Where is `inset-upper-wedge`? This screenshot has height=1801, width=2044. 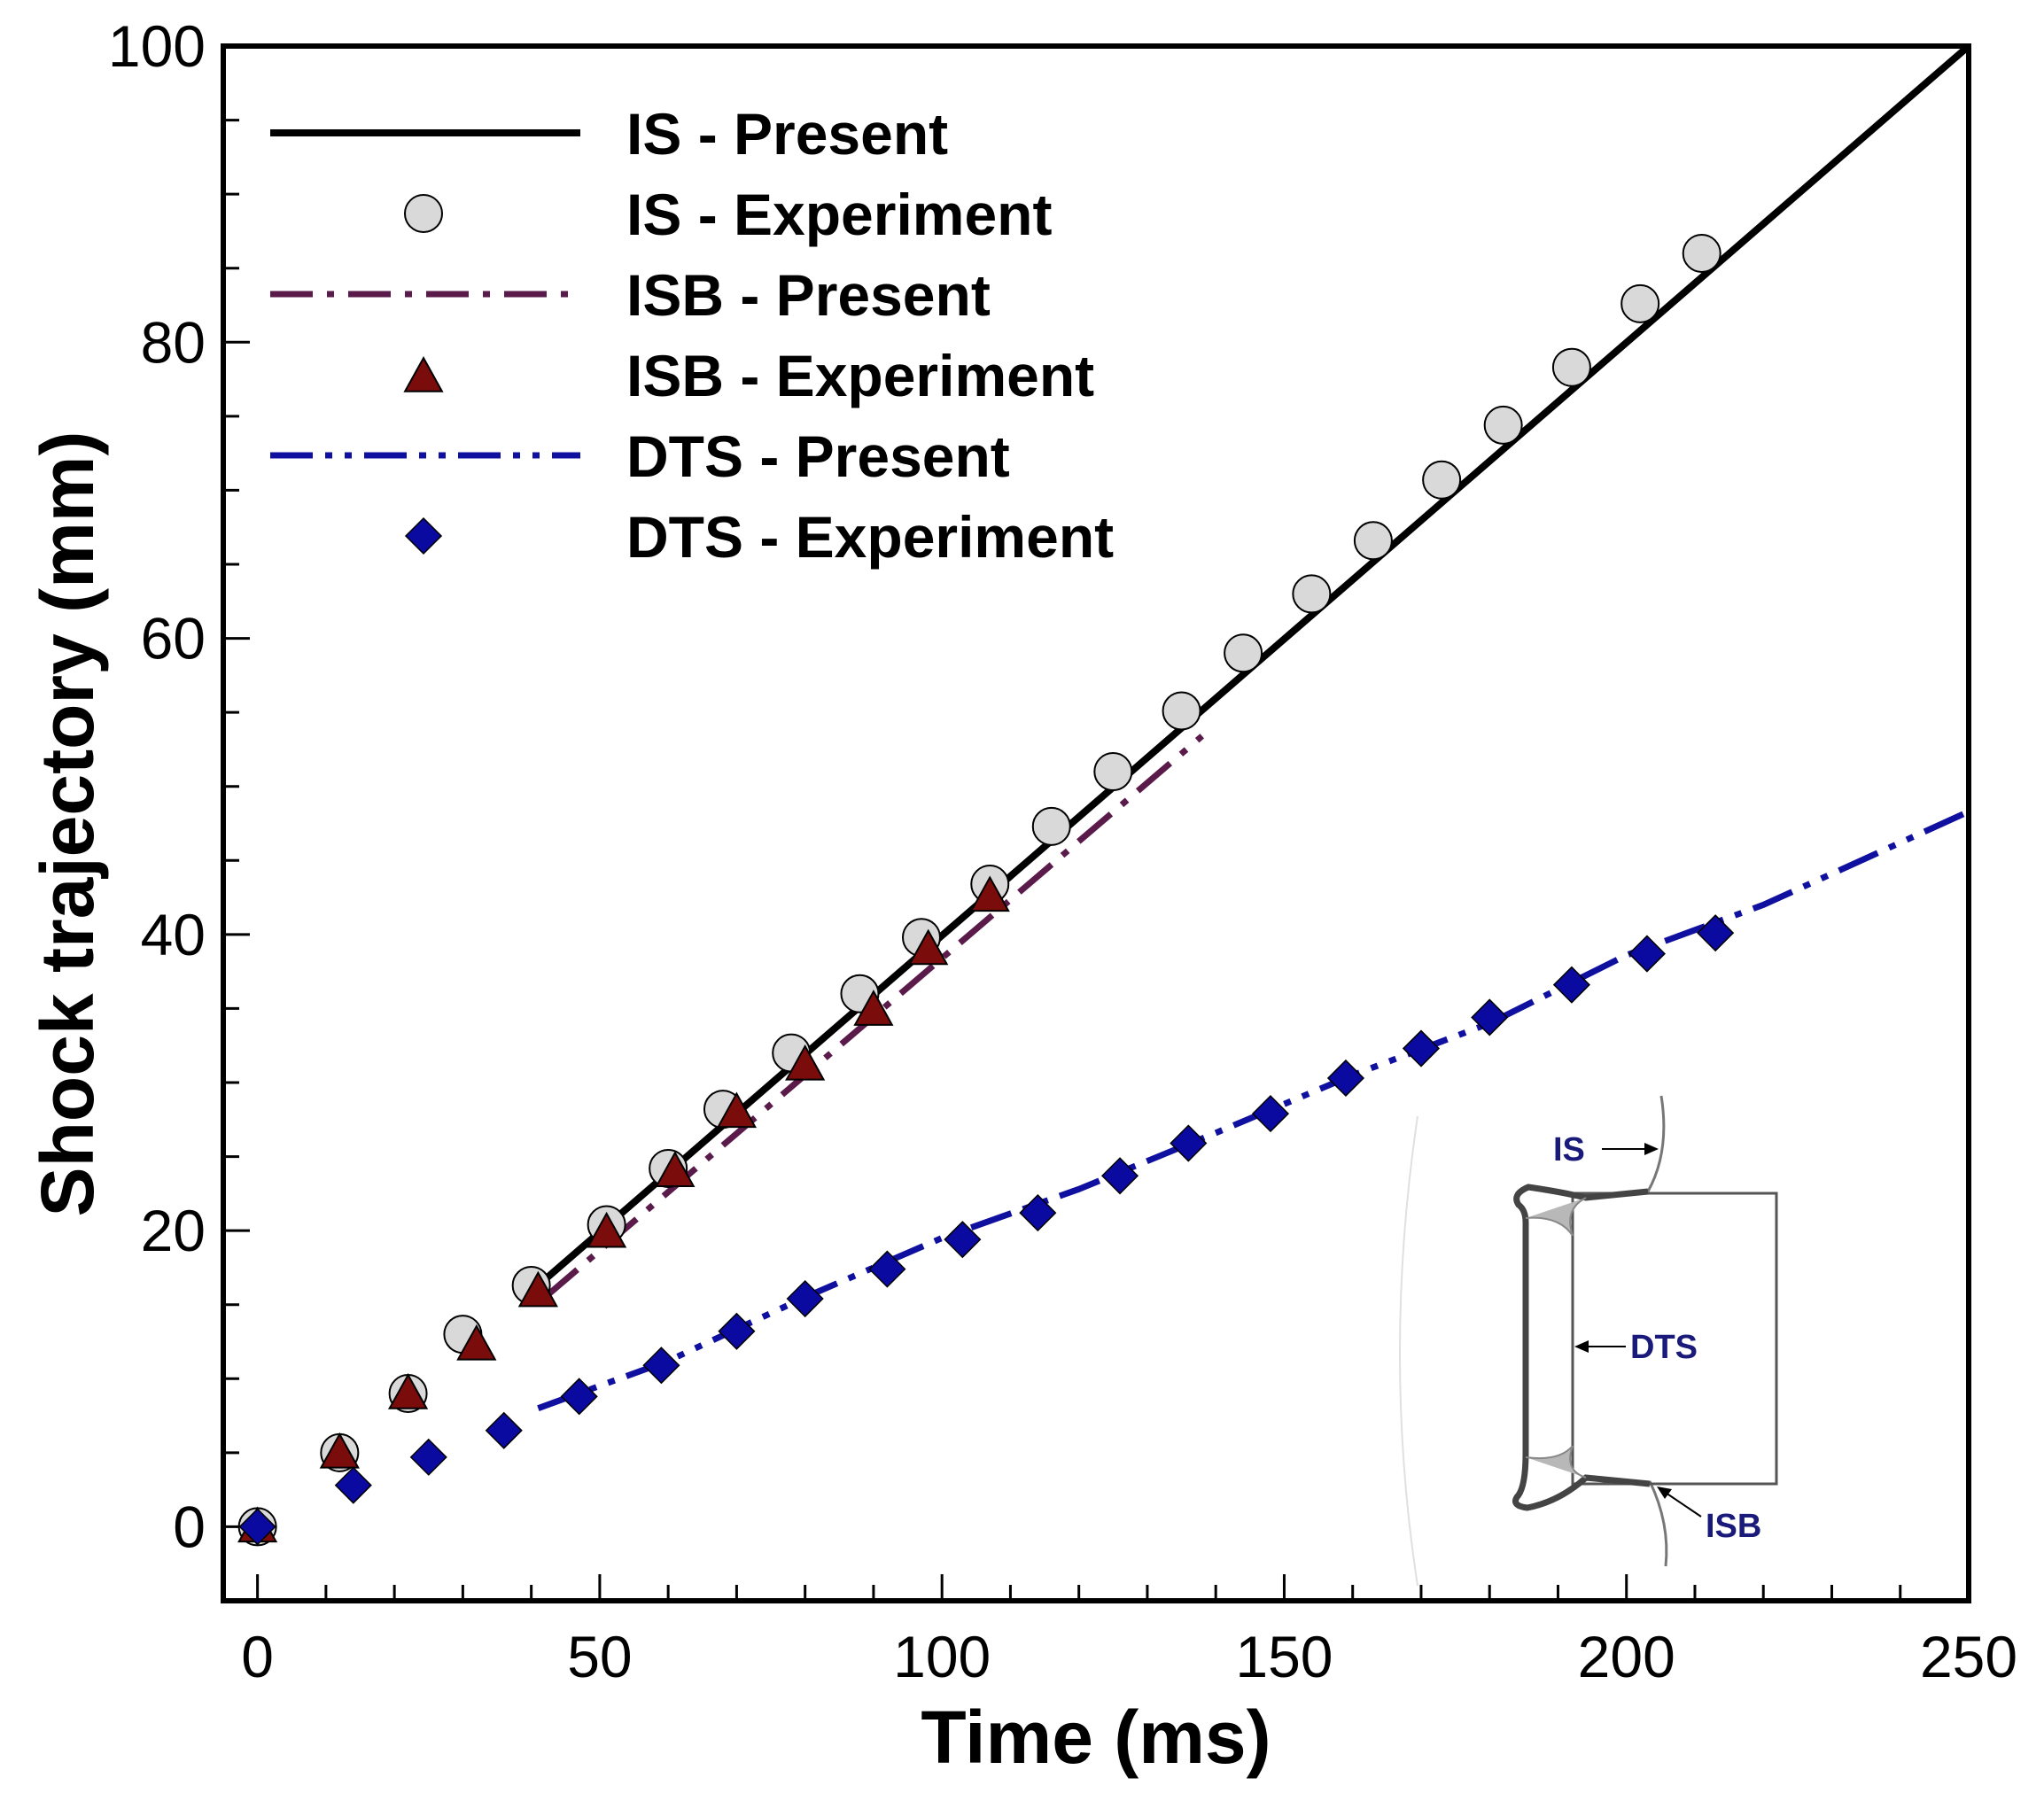
inset-upper-wedge is located at coordinates (1556, 1217).